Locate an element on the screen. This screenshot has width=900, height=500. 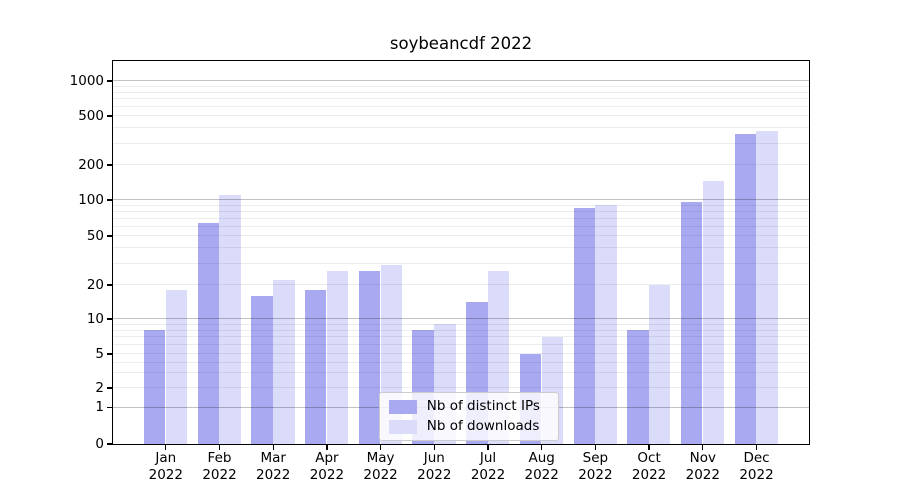
x-tick-label: Mar 2022 is located at coordinates (273, 466).